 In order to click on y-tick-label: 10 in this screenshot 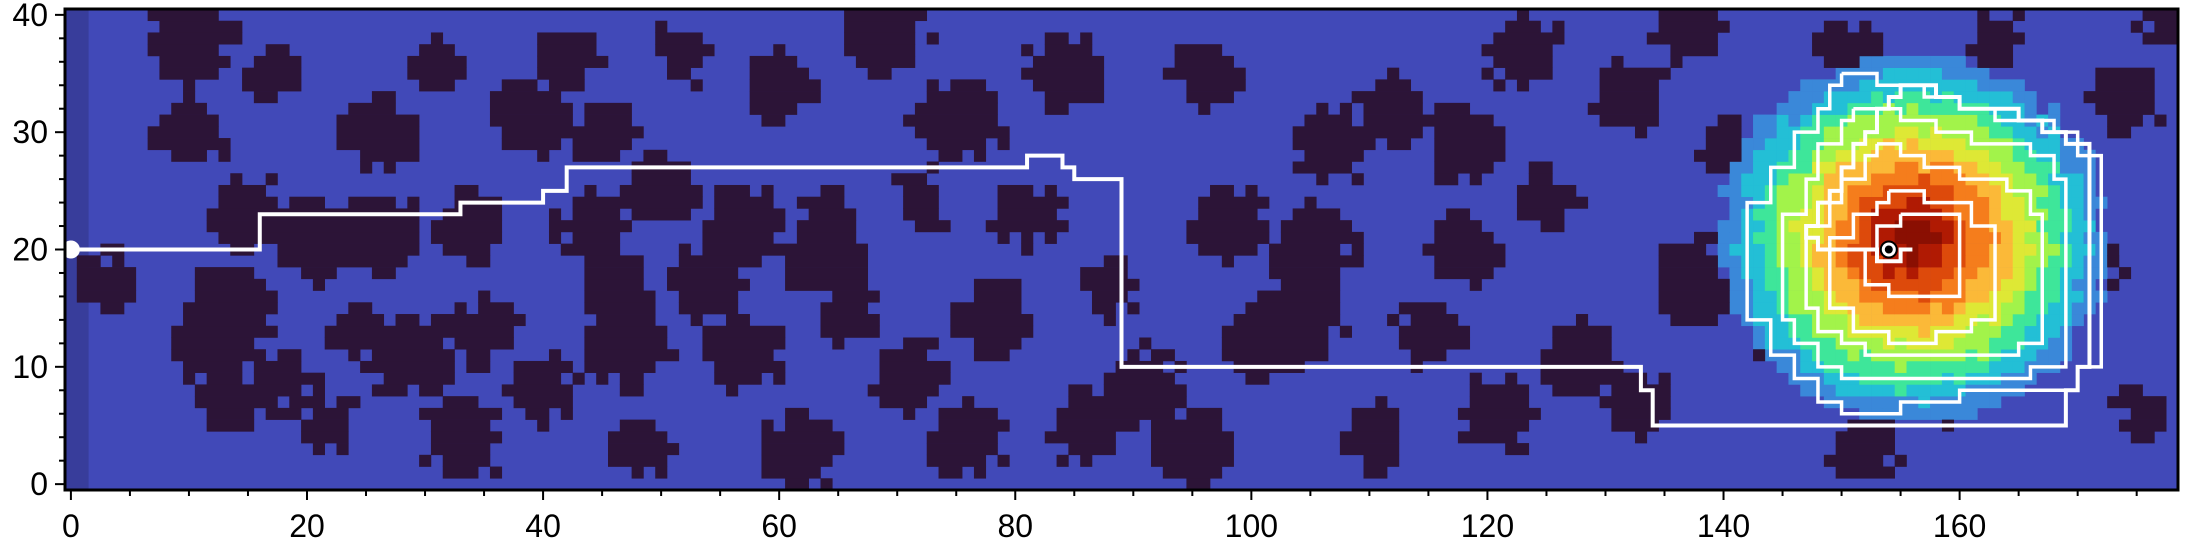, I will do `click(30, 367)`.